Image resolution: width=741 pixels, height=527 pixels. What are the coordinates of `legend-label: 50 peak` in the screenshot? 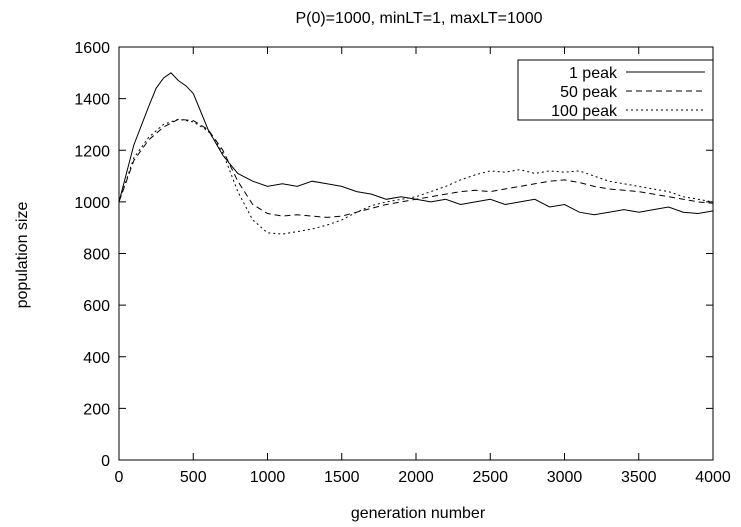 It's located at (589, 92).